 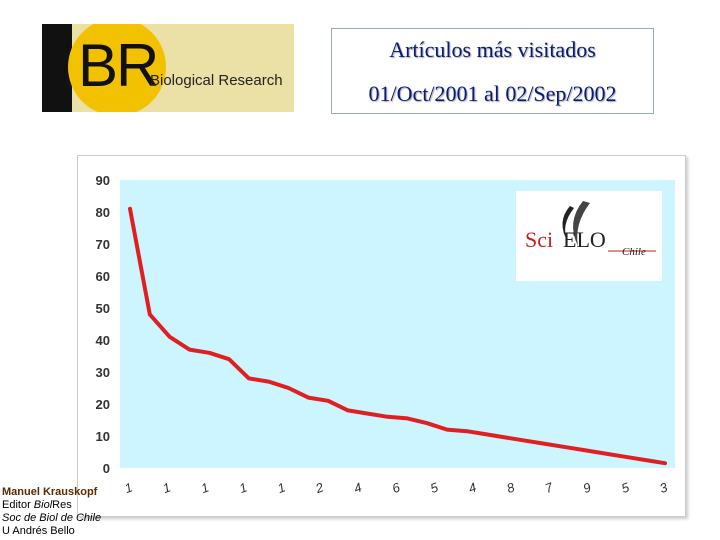 I want to click on y-tick-label: 20, so click(x=103, y=404).